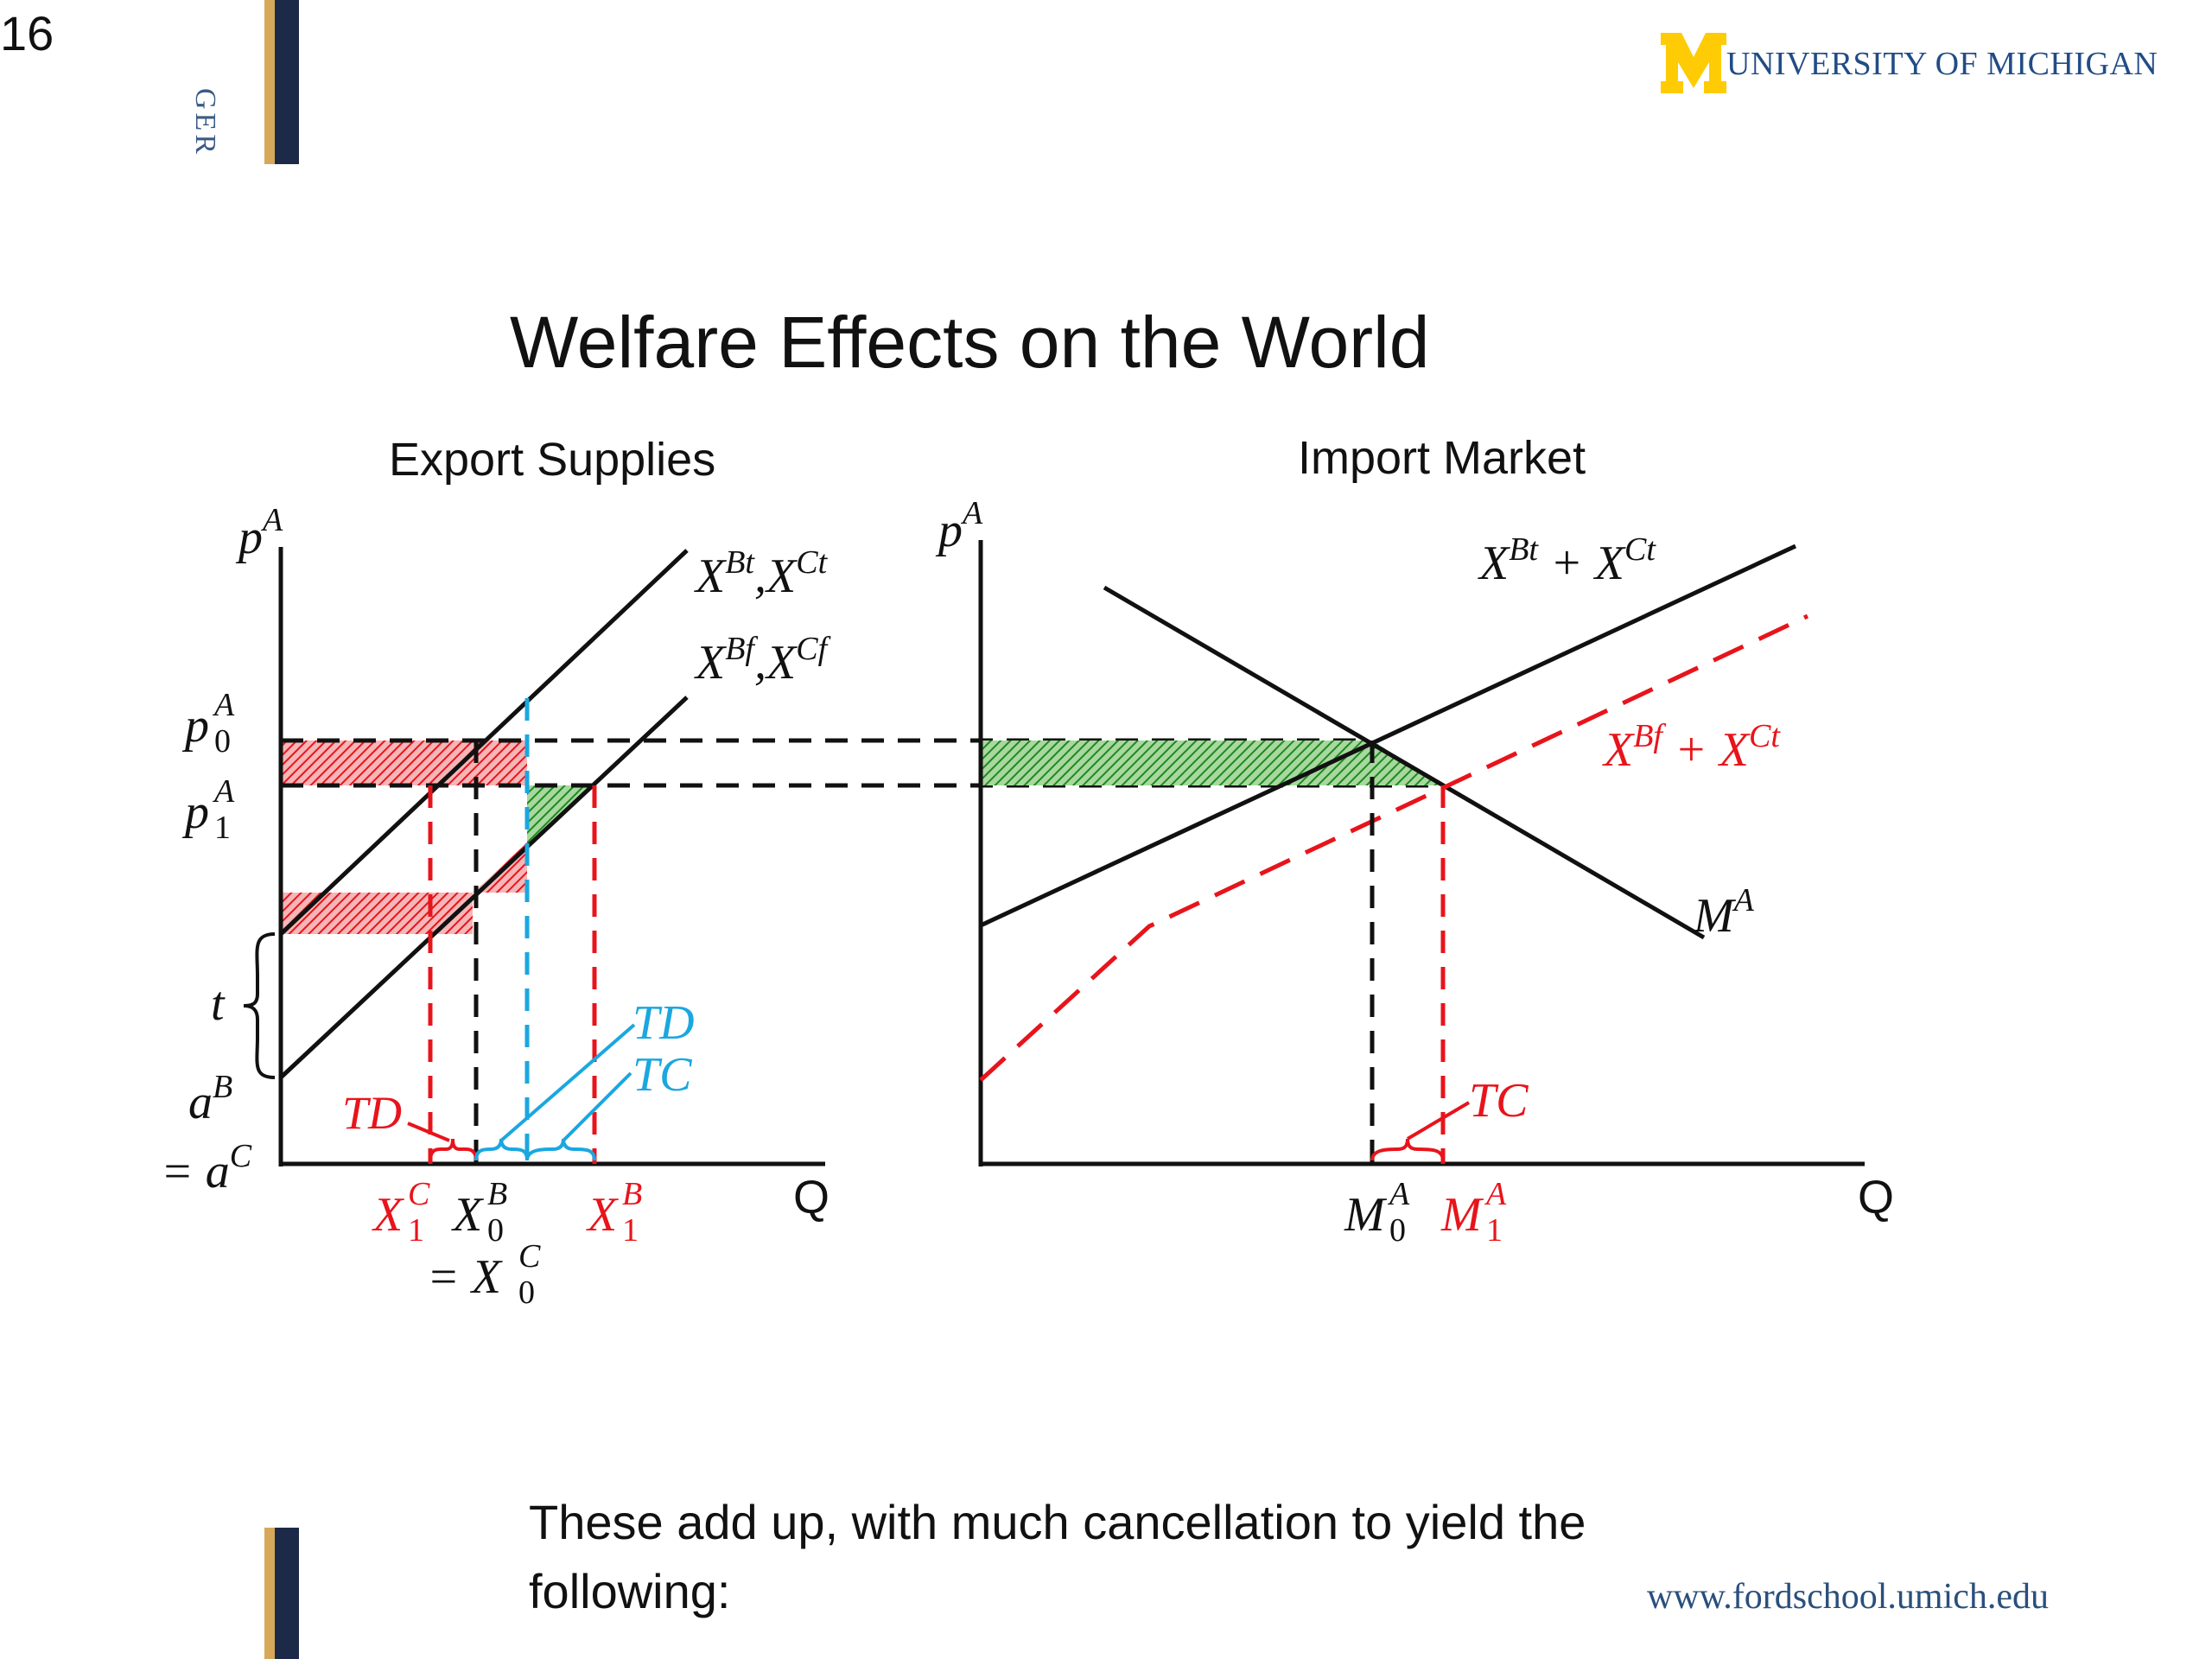 Image resolution: width=2212 pixels, height=1659 pixels. Describe the element at coordinates (1212, 763) in the screenshot. I see `green-area-right` at that location.